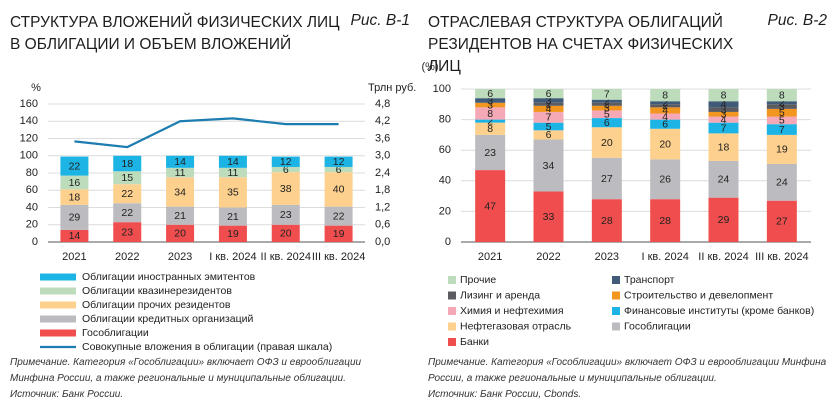  I want to click on value-label: 35, so click(233, 193).